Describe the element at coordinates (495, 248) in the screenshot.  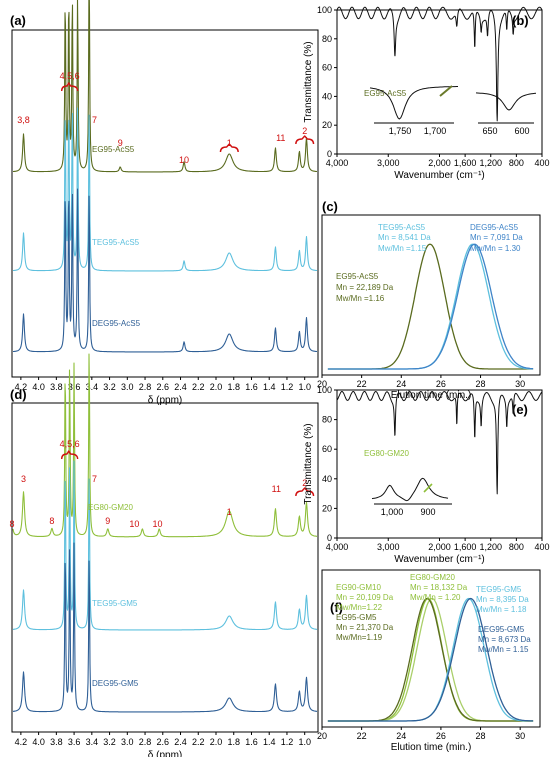
I see `series-pdi: Mw/Mn = 1.30` at that location.